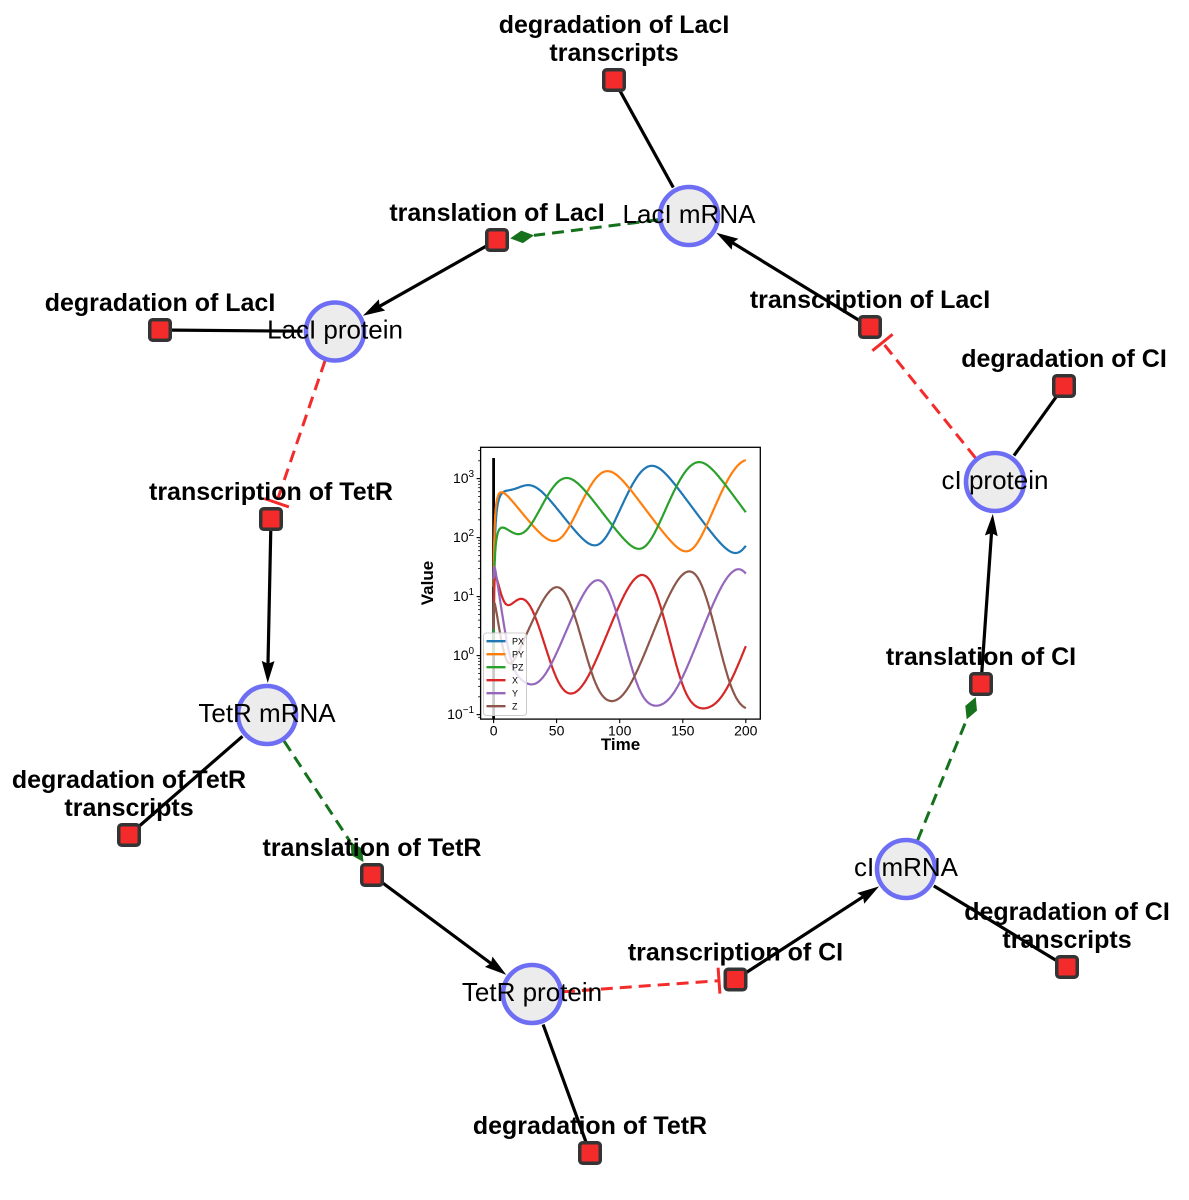 The image size is (1189, 1200). Describe the element at coordinates (690, 214) in the screenshot. I see `svg-text: LacI mRNA` at that location.